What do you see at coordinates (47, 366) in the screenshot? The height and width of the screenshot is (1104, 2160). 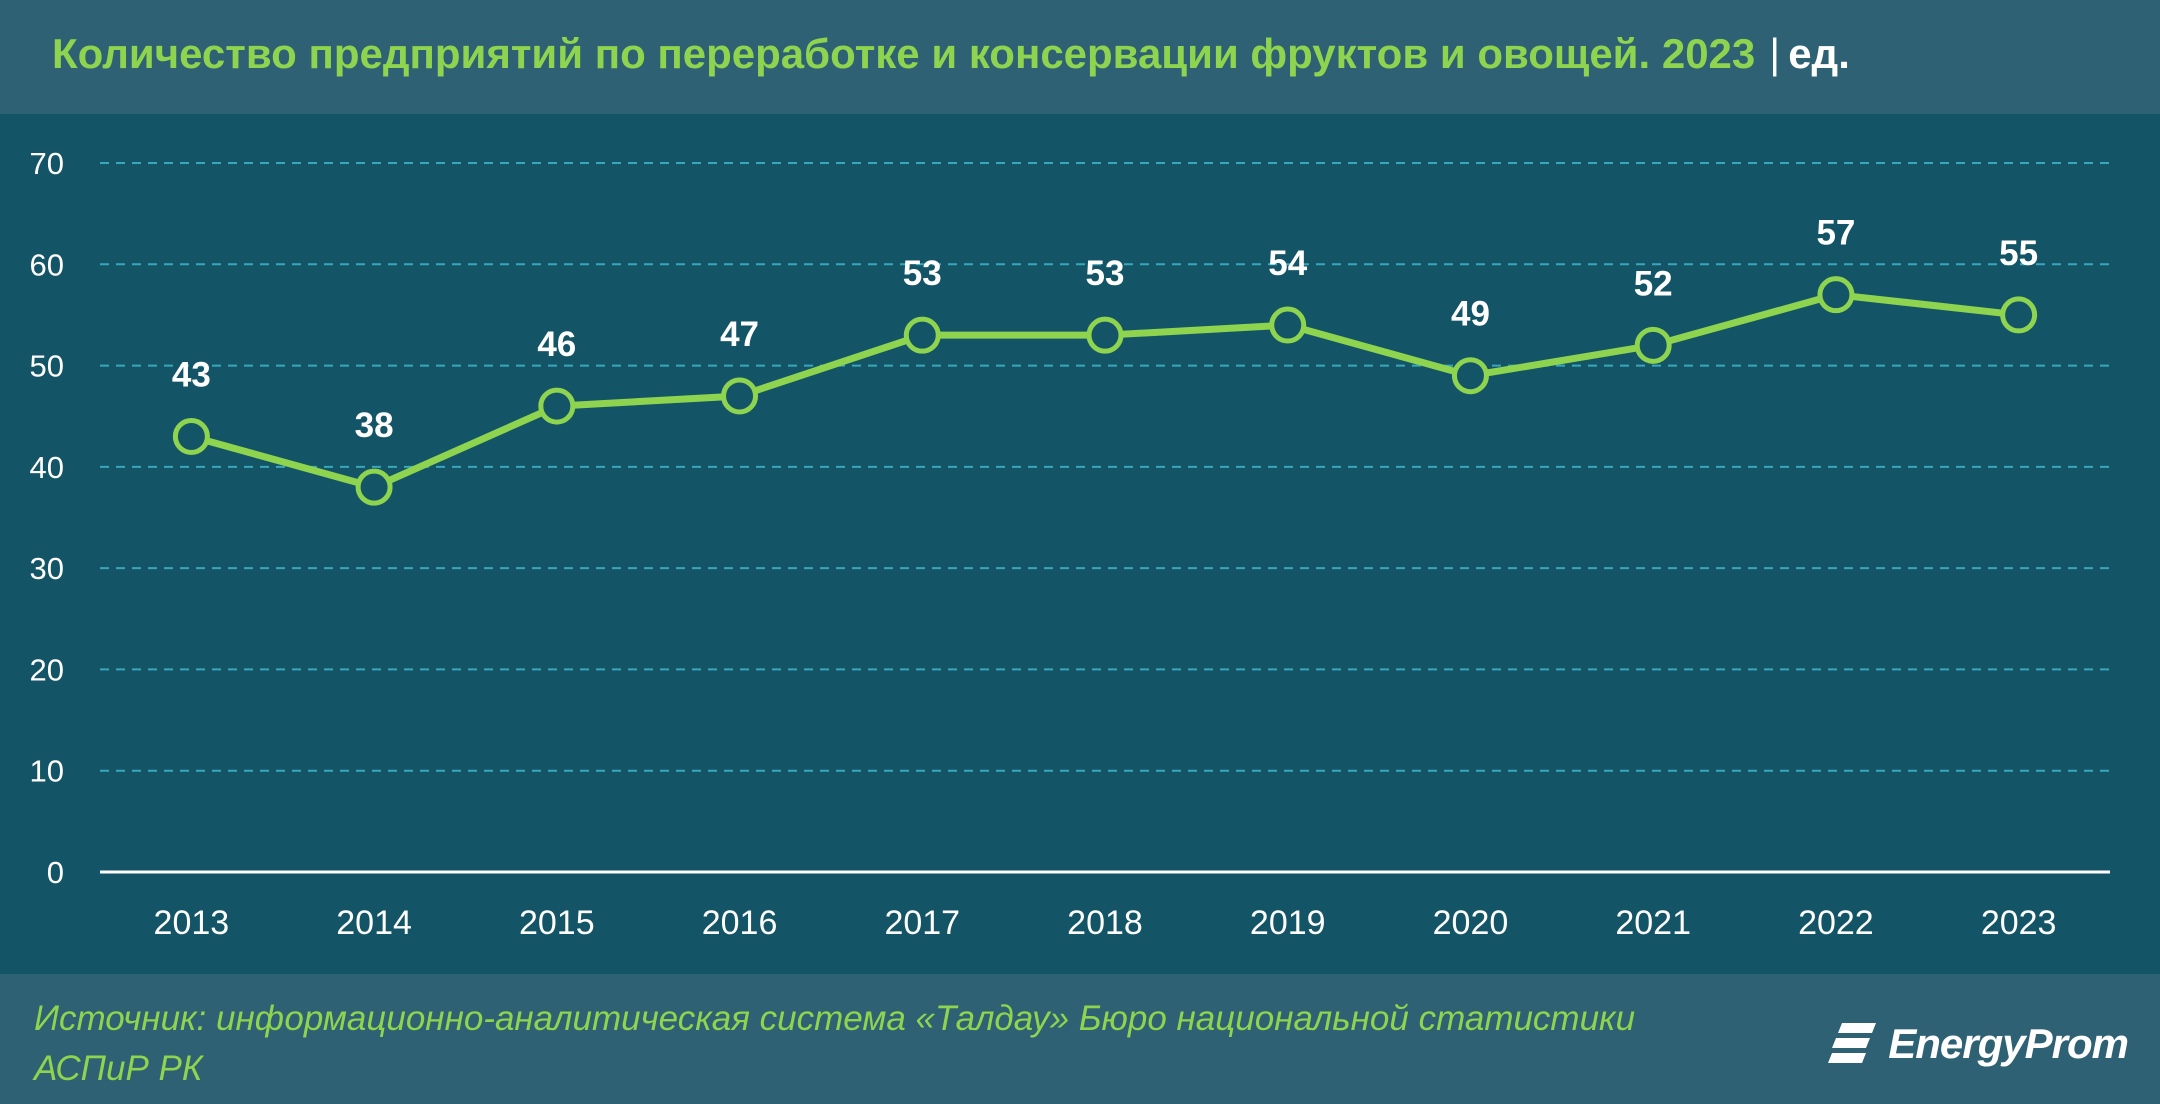 I see `y-tick-label-50: 50` at bounding box center [47, 366].